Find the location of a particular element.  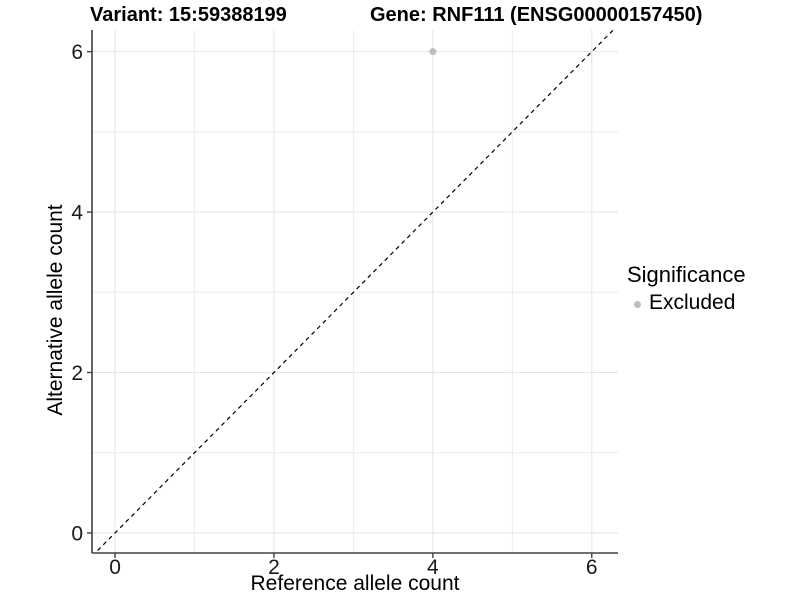

x-tick-label: 0 is located at coordinates (115, 567).